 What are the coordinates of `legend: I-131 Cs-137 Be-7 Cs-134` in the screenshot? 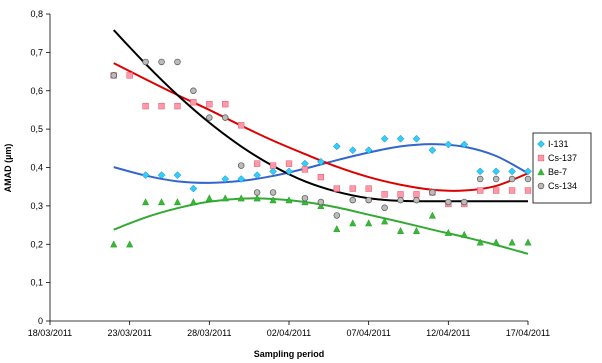 It's located at (562, 168).